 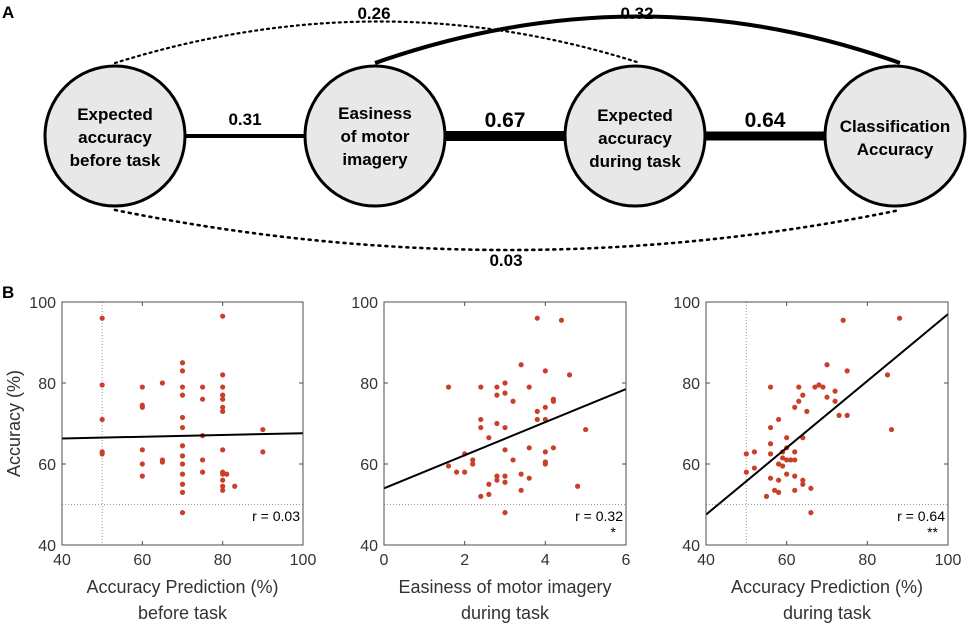 What do you see at coordinates (505, 260) in the screenshot?
I see `edge-label-pre-acc: 0.03` at bounding box center [505, 260].